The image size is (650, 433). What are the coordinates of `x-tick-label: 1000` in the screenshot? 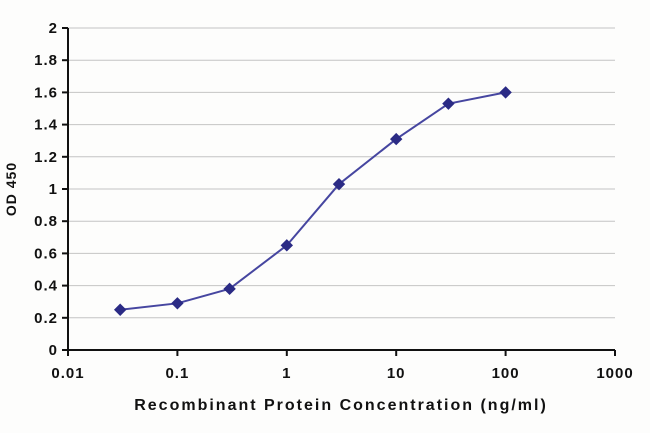 It's located at (614, 373).